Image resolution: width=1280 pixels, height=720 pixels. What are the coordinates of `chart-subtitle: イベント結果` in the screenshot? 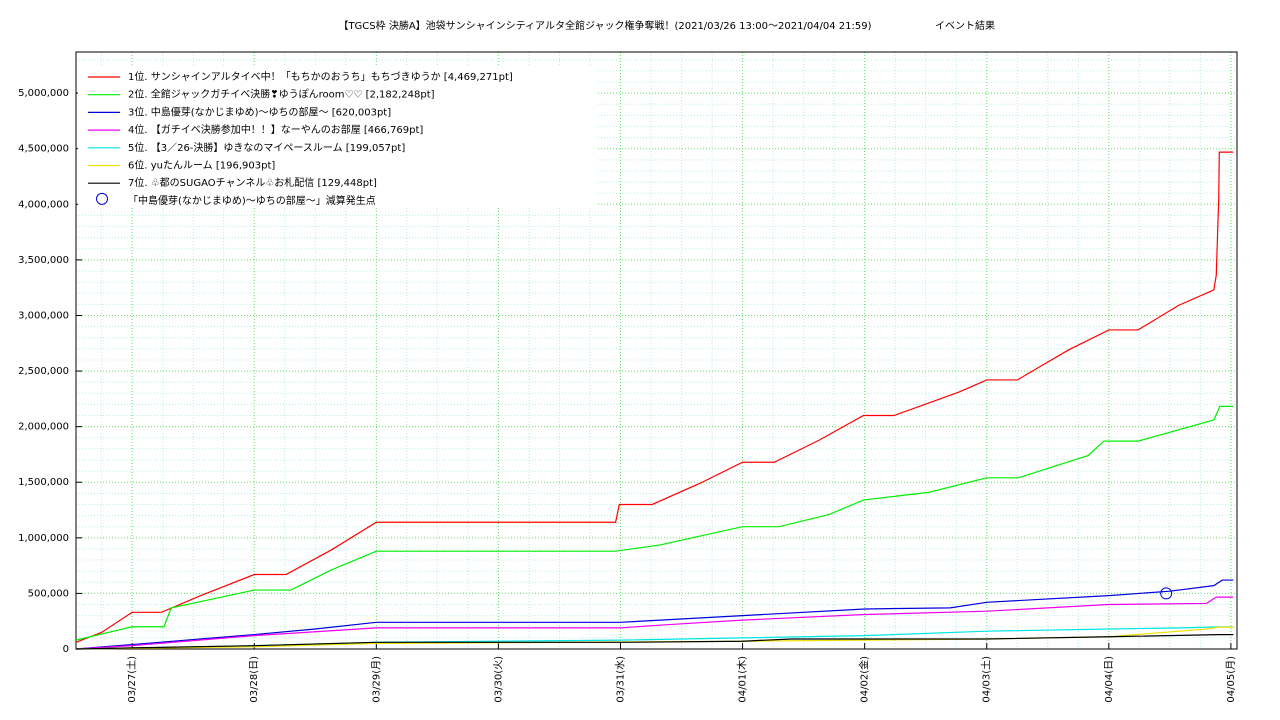 It's located at (965, 25).